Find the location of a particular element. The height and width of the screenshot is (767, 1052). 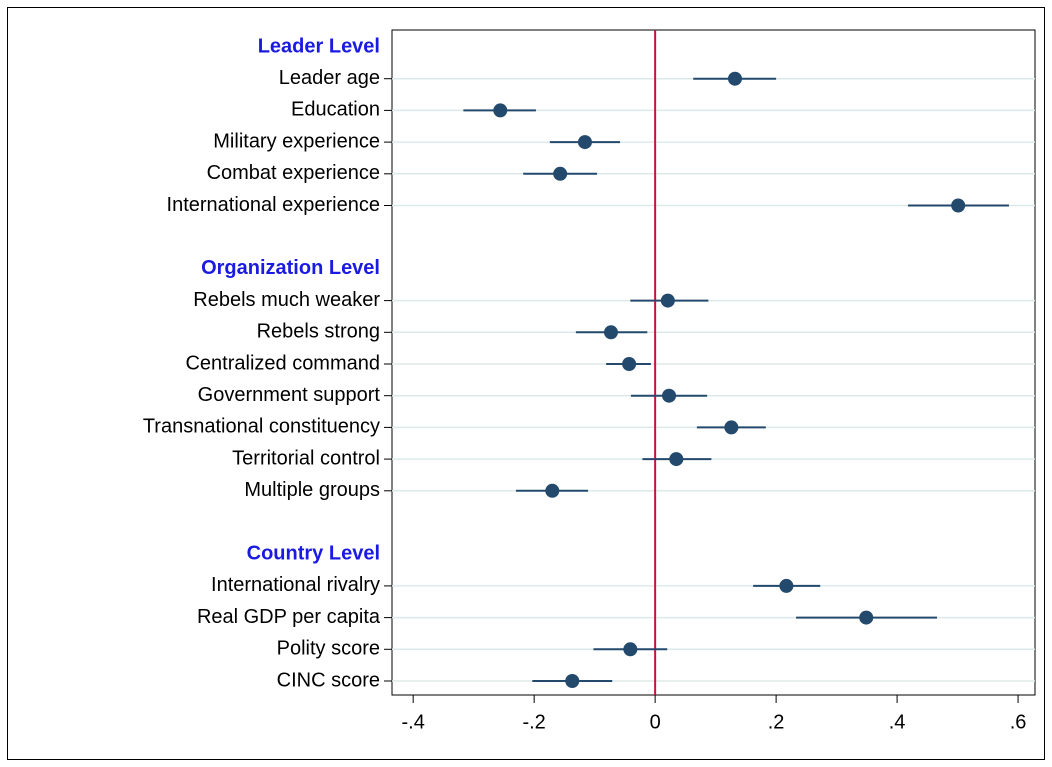

x-tick-label: .2 is located at coordinates (776, 722).